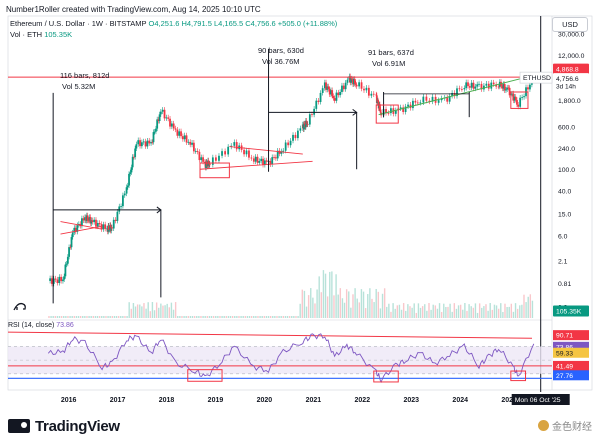  I want to click on highlight-box, so click(214, 170).